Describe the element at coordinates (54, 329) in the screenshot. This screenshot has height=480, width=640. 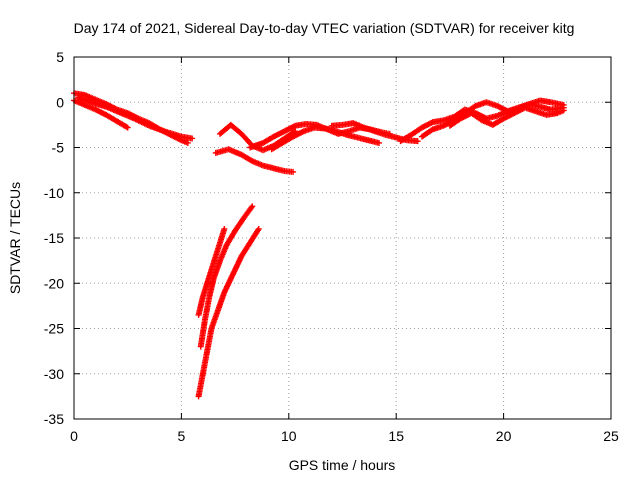
I see `y-tick-label: -25` at that location.